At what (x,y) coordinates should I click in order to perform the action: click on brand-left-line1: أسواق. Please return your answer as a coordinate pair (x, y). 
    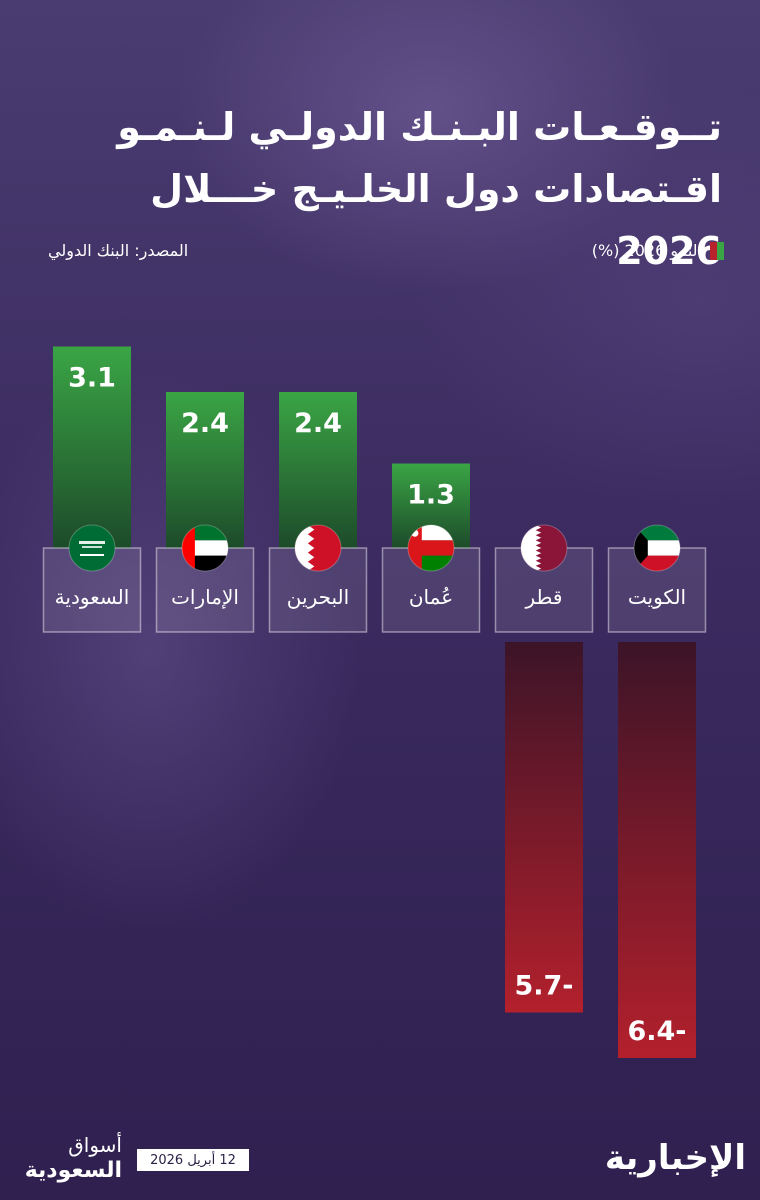
    Looking at the image, I should click on (95, 1145).